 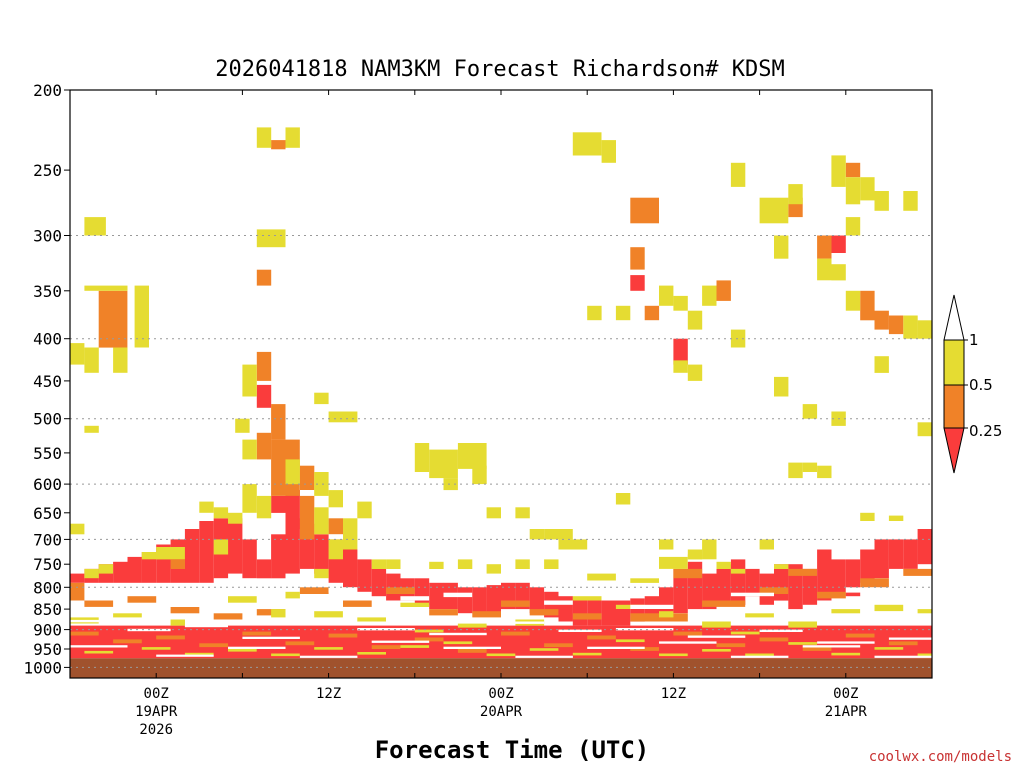 I want to click on y-tick-label: 950, so click(x=47, y=649).